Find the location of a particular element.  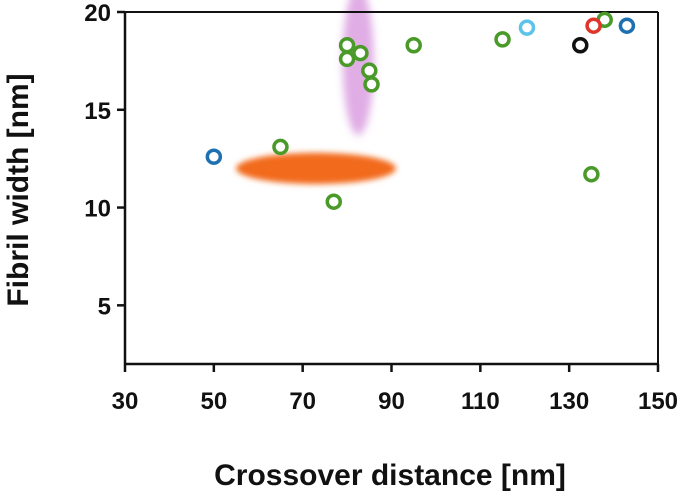

magenta-region is located at coordinates (358, 68).